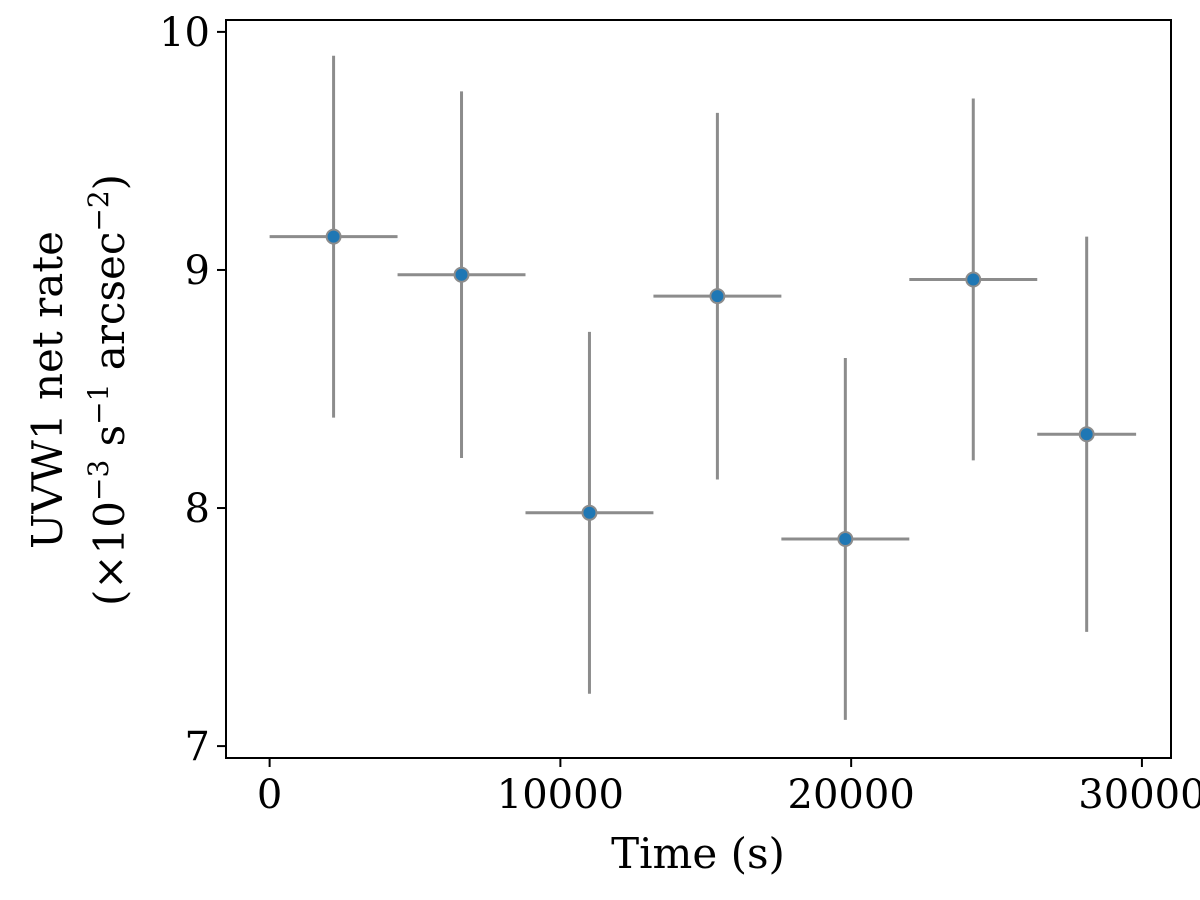 This screenshot has height=900, width=1200. What do you see at coordinates (98, 480) in the screenshot?
I see `y-unit-exp-1: −3` at bounding box center [98, 480].